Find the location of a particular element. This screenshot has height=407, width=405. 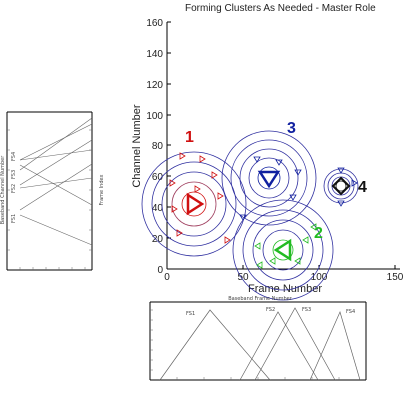

cluster-4: 4 is located at coordinates (345, 187).